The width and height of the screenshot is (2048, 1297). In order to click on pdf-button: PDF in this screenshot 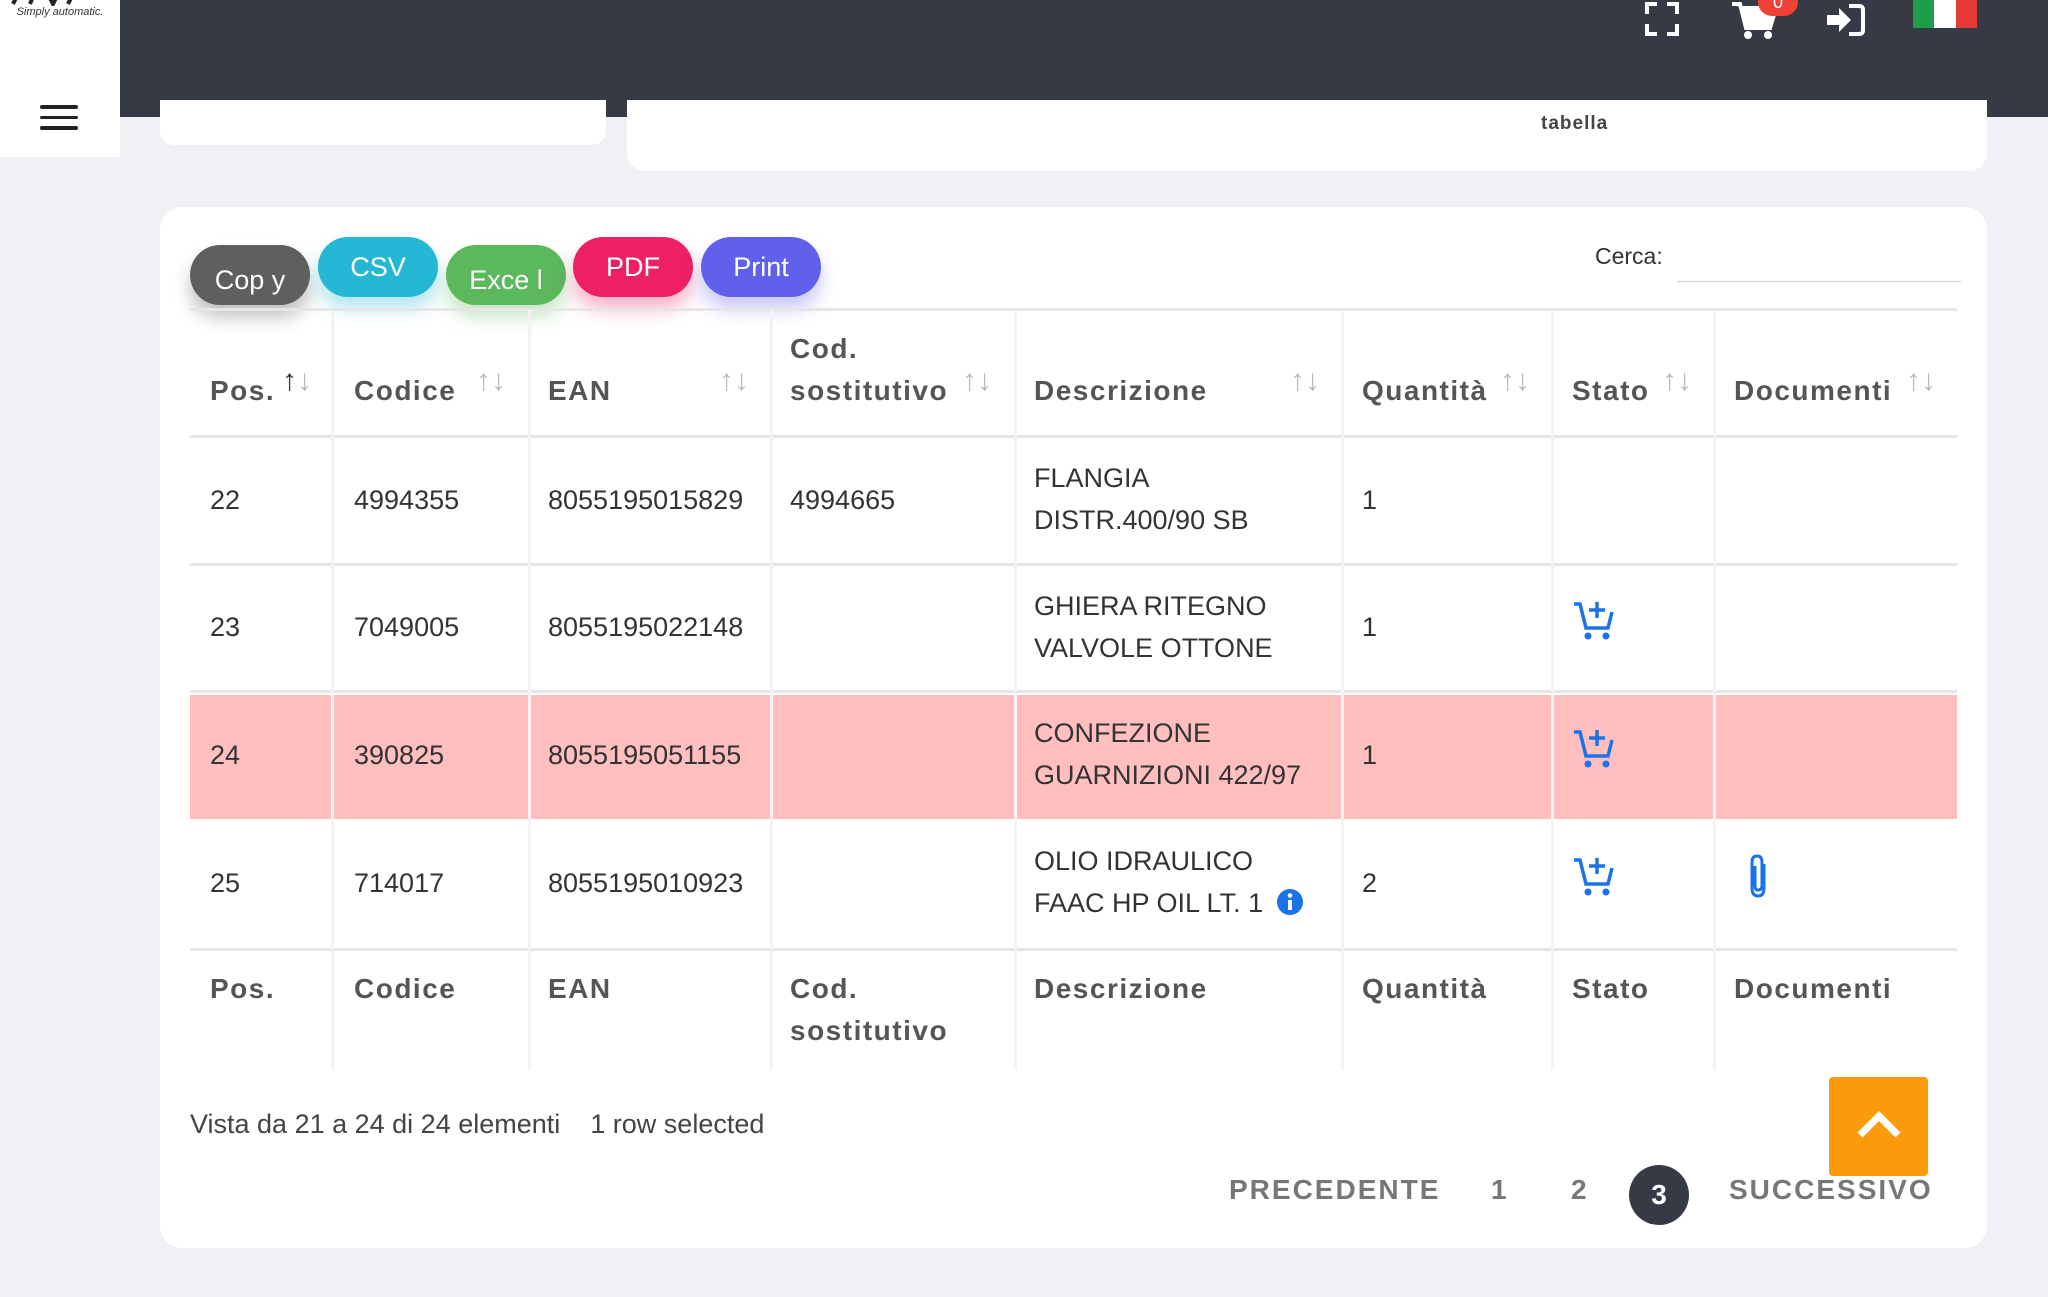, I will do `click(633, 267)`.